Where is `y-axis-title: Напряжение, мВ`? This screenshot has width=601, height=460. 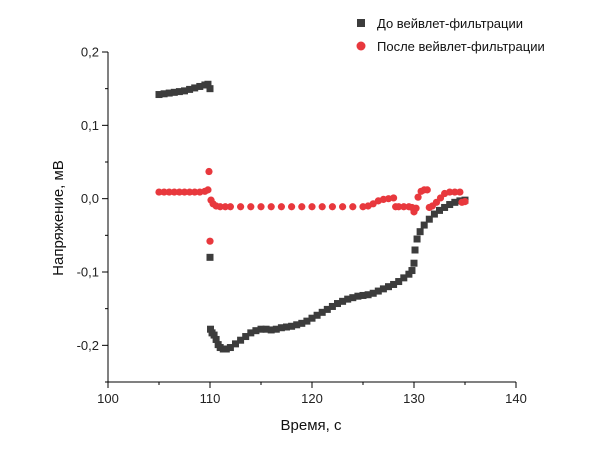 y-axis-title: Напряжение, мВ is located at coordinates (58, 218).